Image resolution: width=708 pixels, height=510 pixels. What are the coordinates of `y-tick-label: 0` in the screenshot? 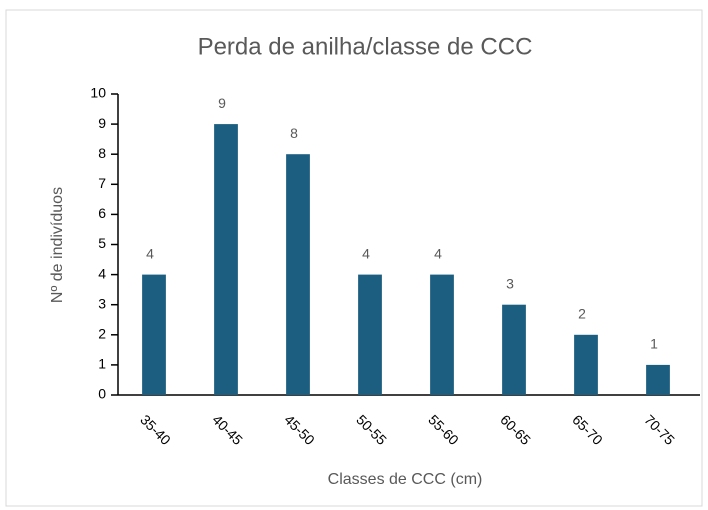 It's located at (102, 394).